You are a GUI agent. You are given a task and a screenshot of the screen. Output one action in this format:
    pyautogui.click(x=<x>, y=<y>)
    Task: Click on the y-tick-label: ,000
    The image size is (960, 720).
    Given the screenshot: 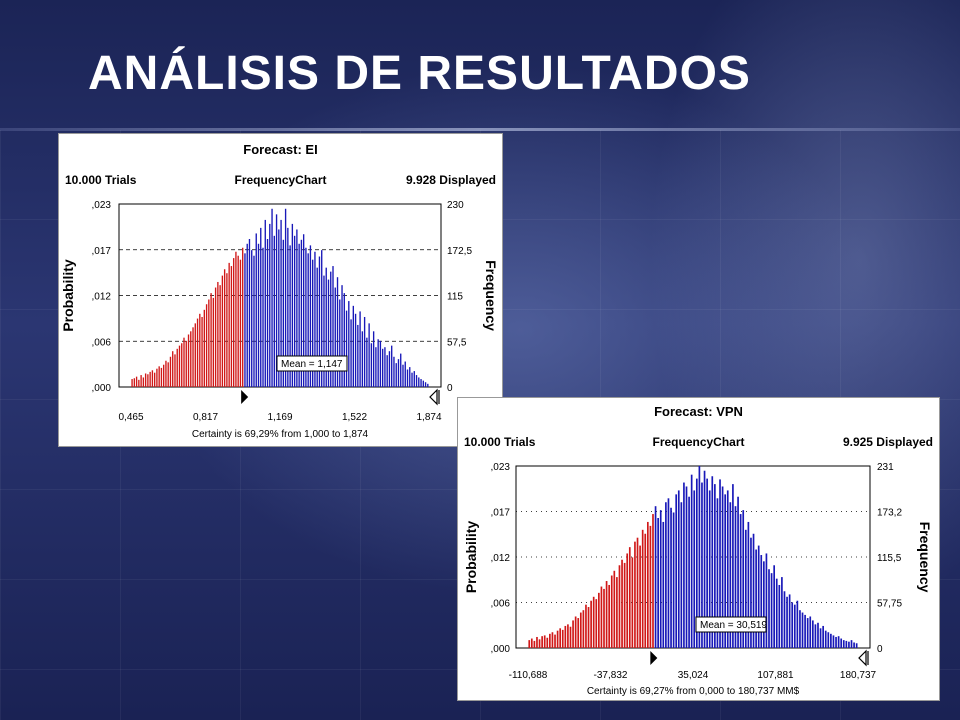 What is the action you would take?
    pyautogui.click(x=102, y=388)
    